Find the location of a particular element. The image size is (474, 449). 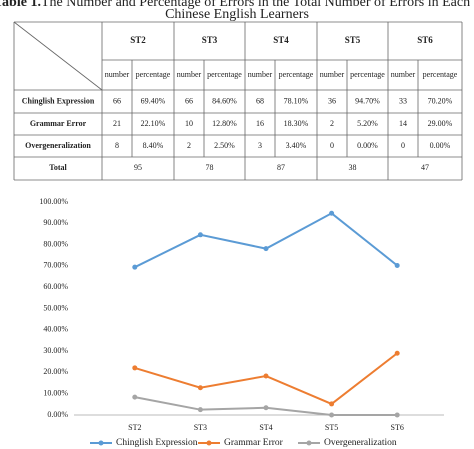

table-cell: 33 is located at coordinates (403, 100).